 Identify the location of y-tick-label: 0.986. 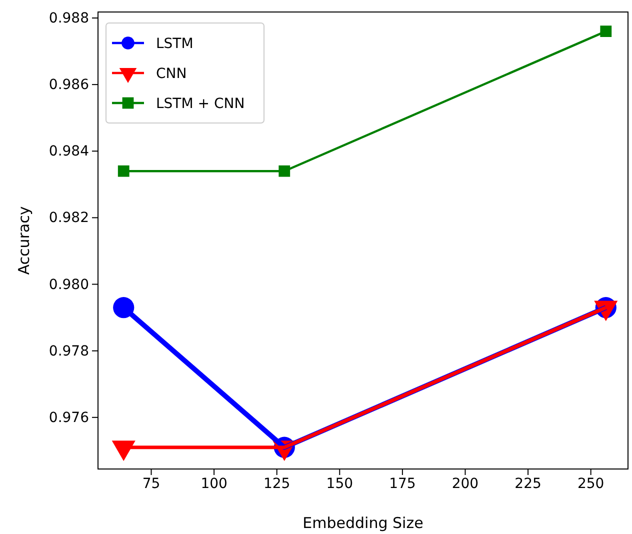
(69, 85).